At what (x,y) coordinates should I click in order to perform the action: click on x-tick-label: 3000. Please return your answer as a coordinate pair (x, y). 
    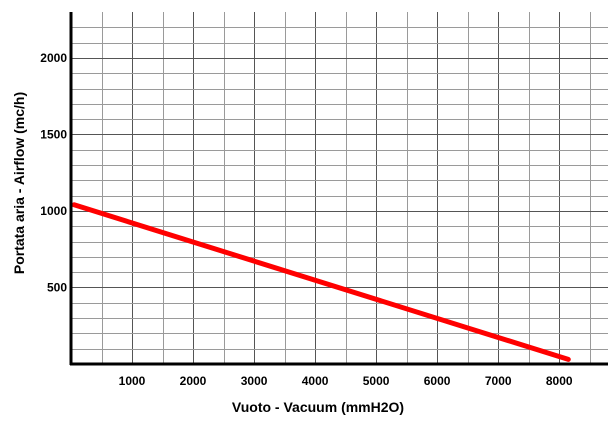
    Looking at the image, I should click on (254, 381).